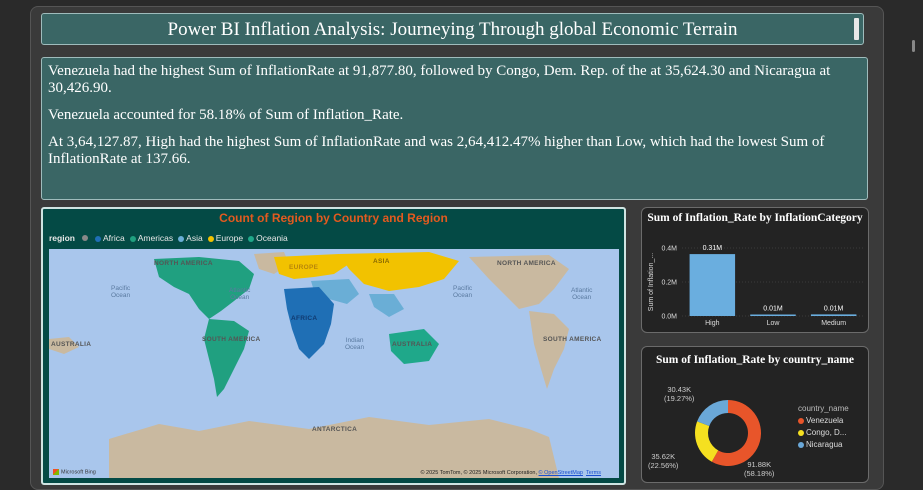 The width and height of the screenshot is (923, 490). I want to click on label-north-america-left: NORTH AMERICA, so click(183, 263).